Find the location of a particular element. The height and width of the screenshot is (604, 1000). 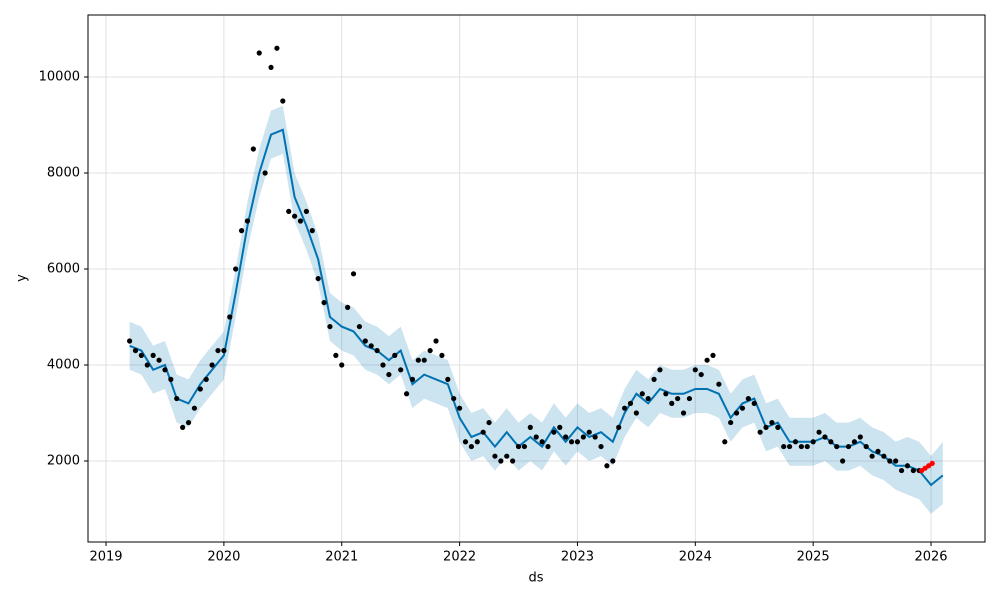

x-tick-label: 2019 is located at coordinates (105, 557).